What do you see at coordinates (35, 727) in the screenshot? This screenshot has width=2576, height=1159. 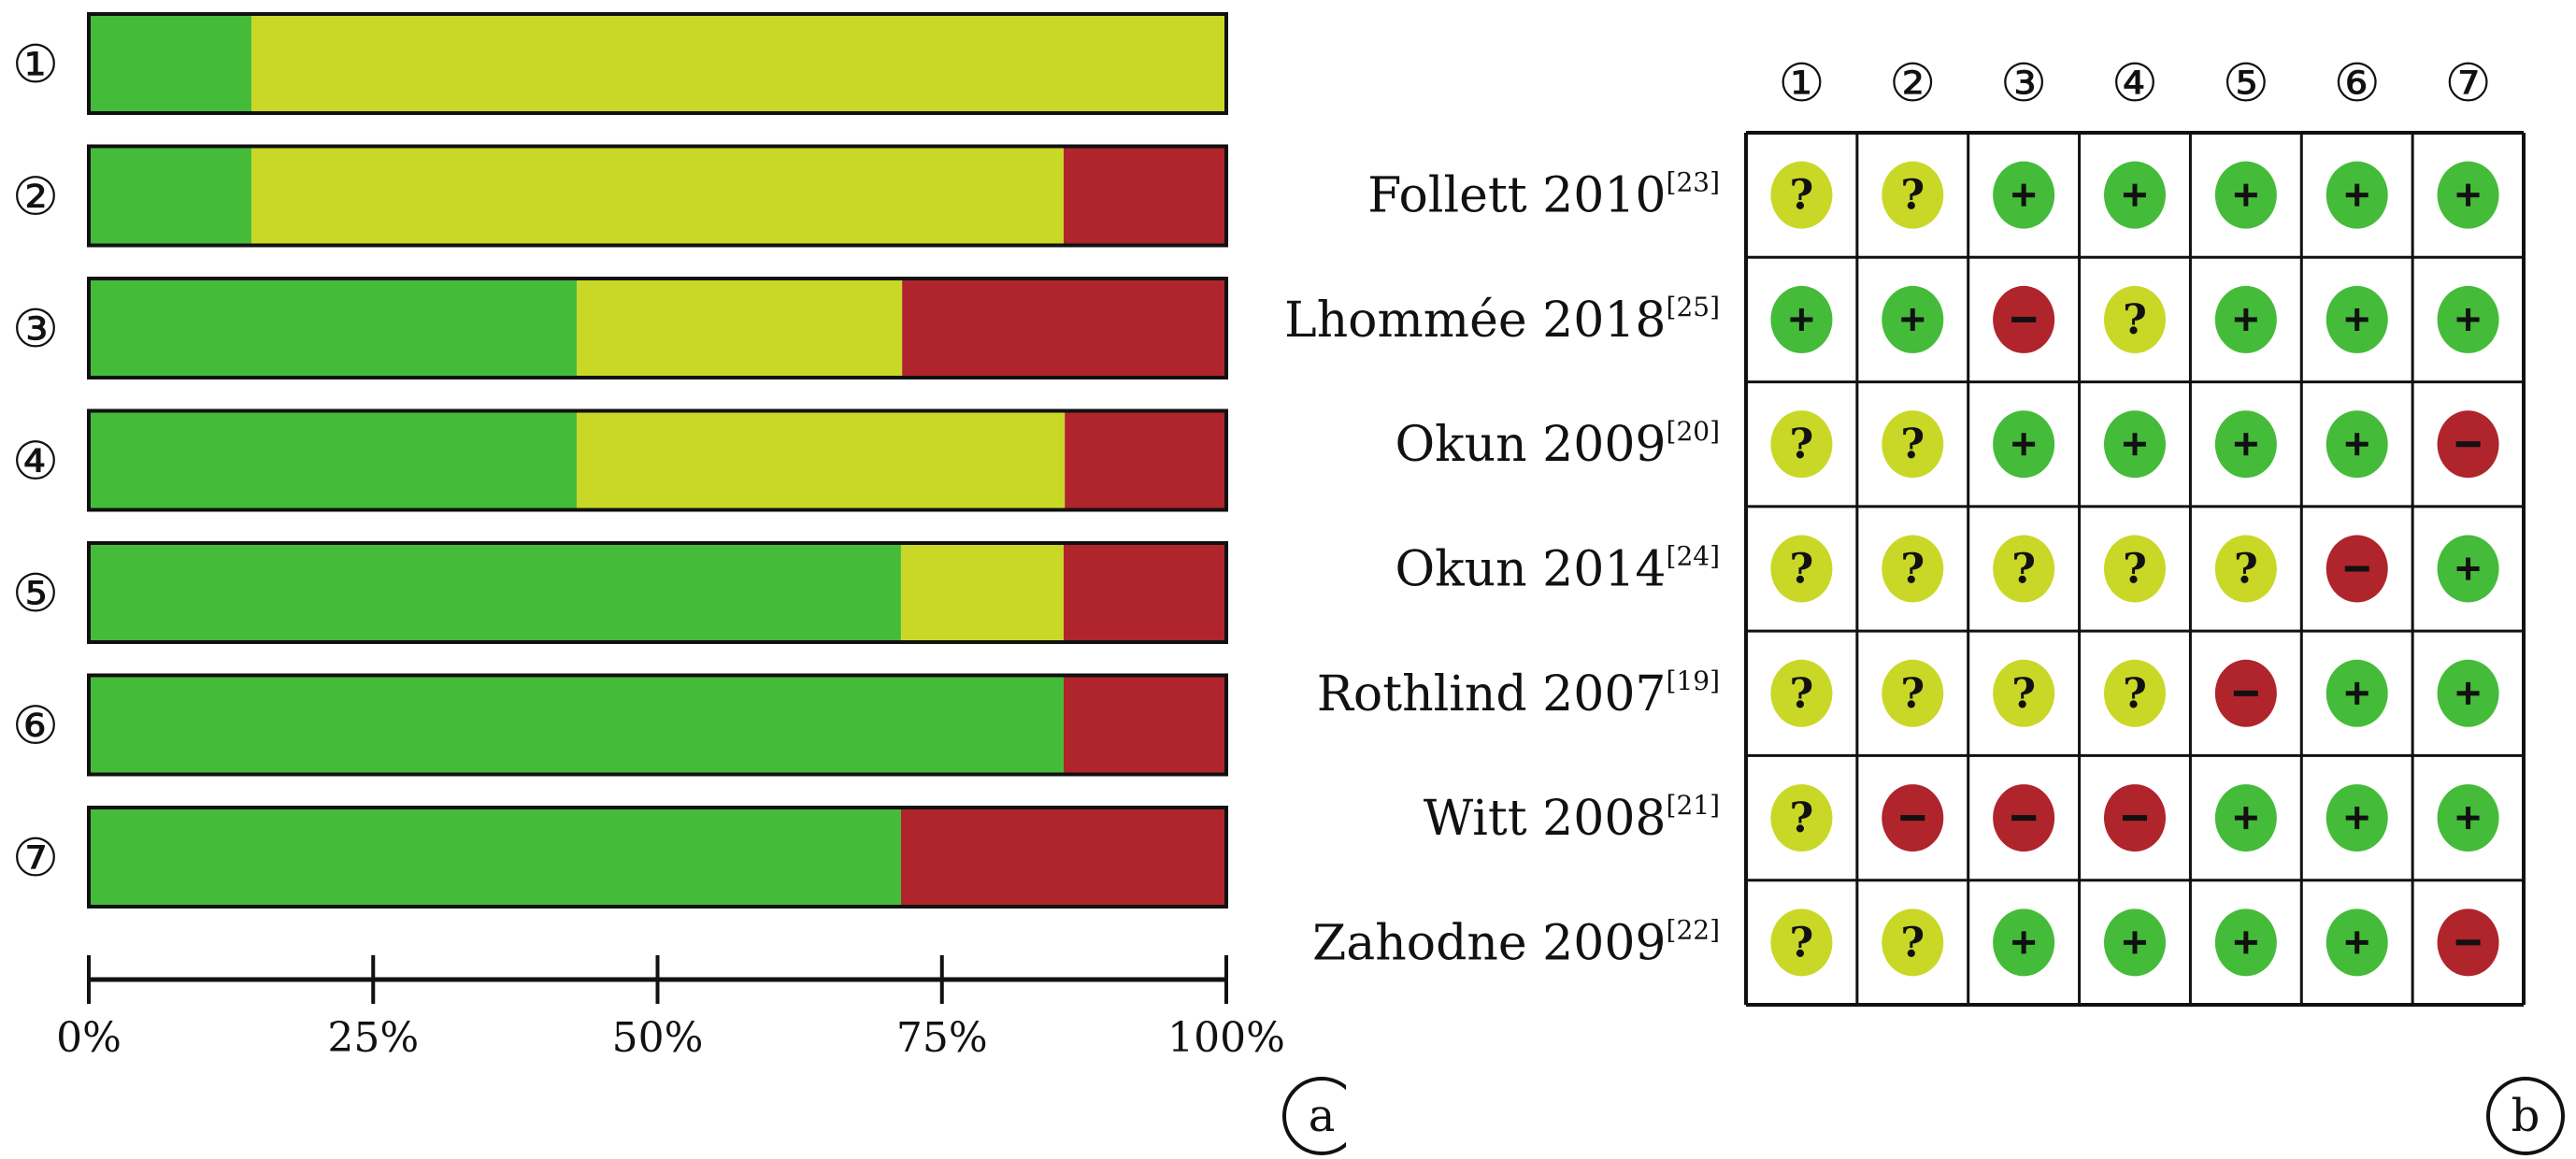 I see `category-label: ⑥` at bounding box center [35, 727].